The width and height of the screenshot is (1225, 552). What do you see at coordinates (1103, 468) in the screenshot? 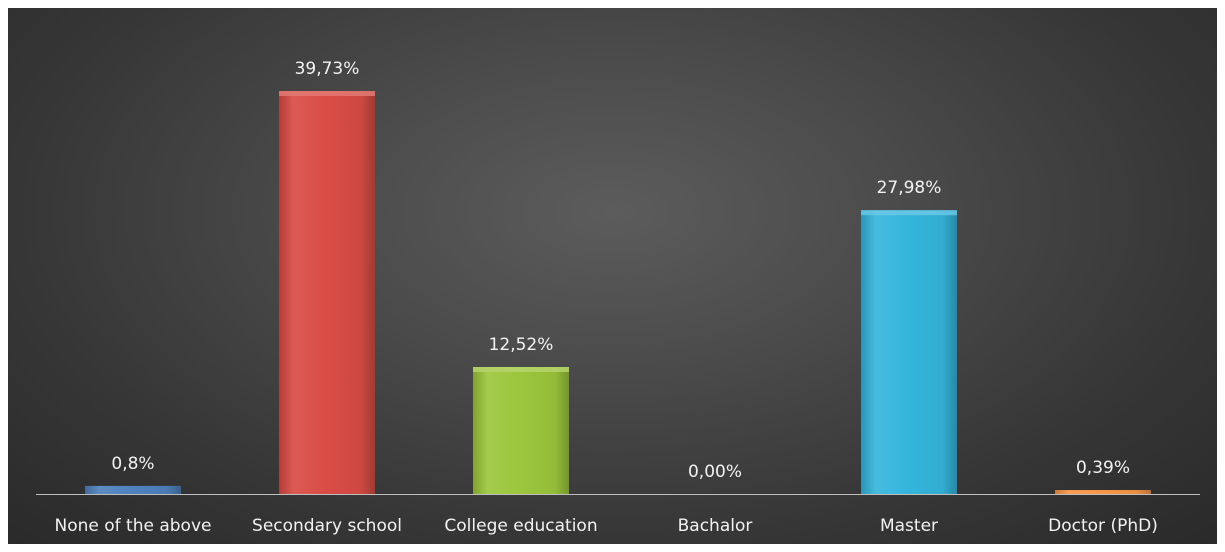
I see `data-label-5: 0,39%` at bounding box center [1103, 468].